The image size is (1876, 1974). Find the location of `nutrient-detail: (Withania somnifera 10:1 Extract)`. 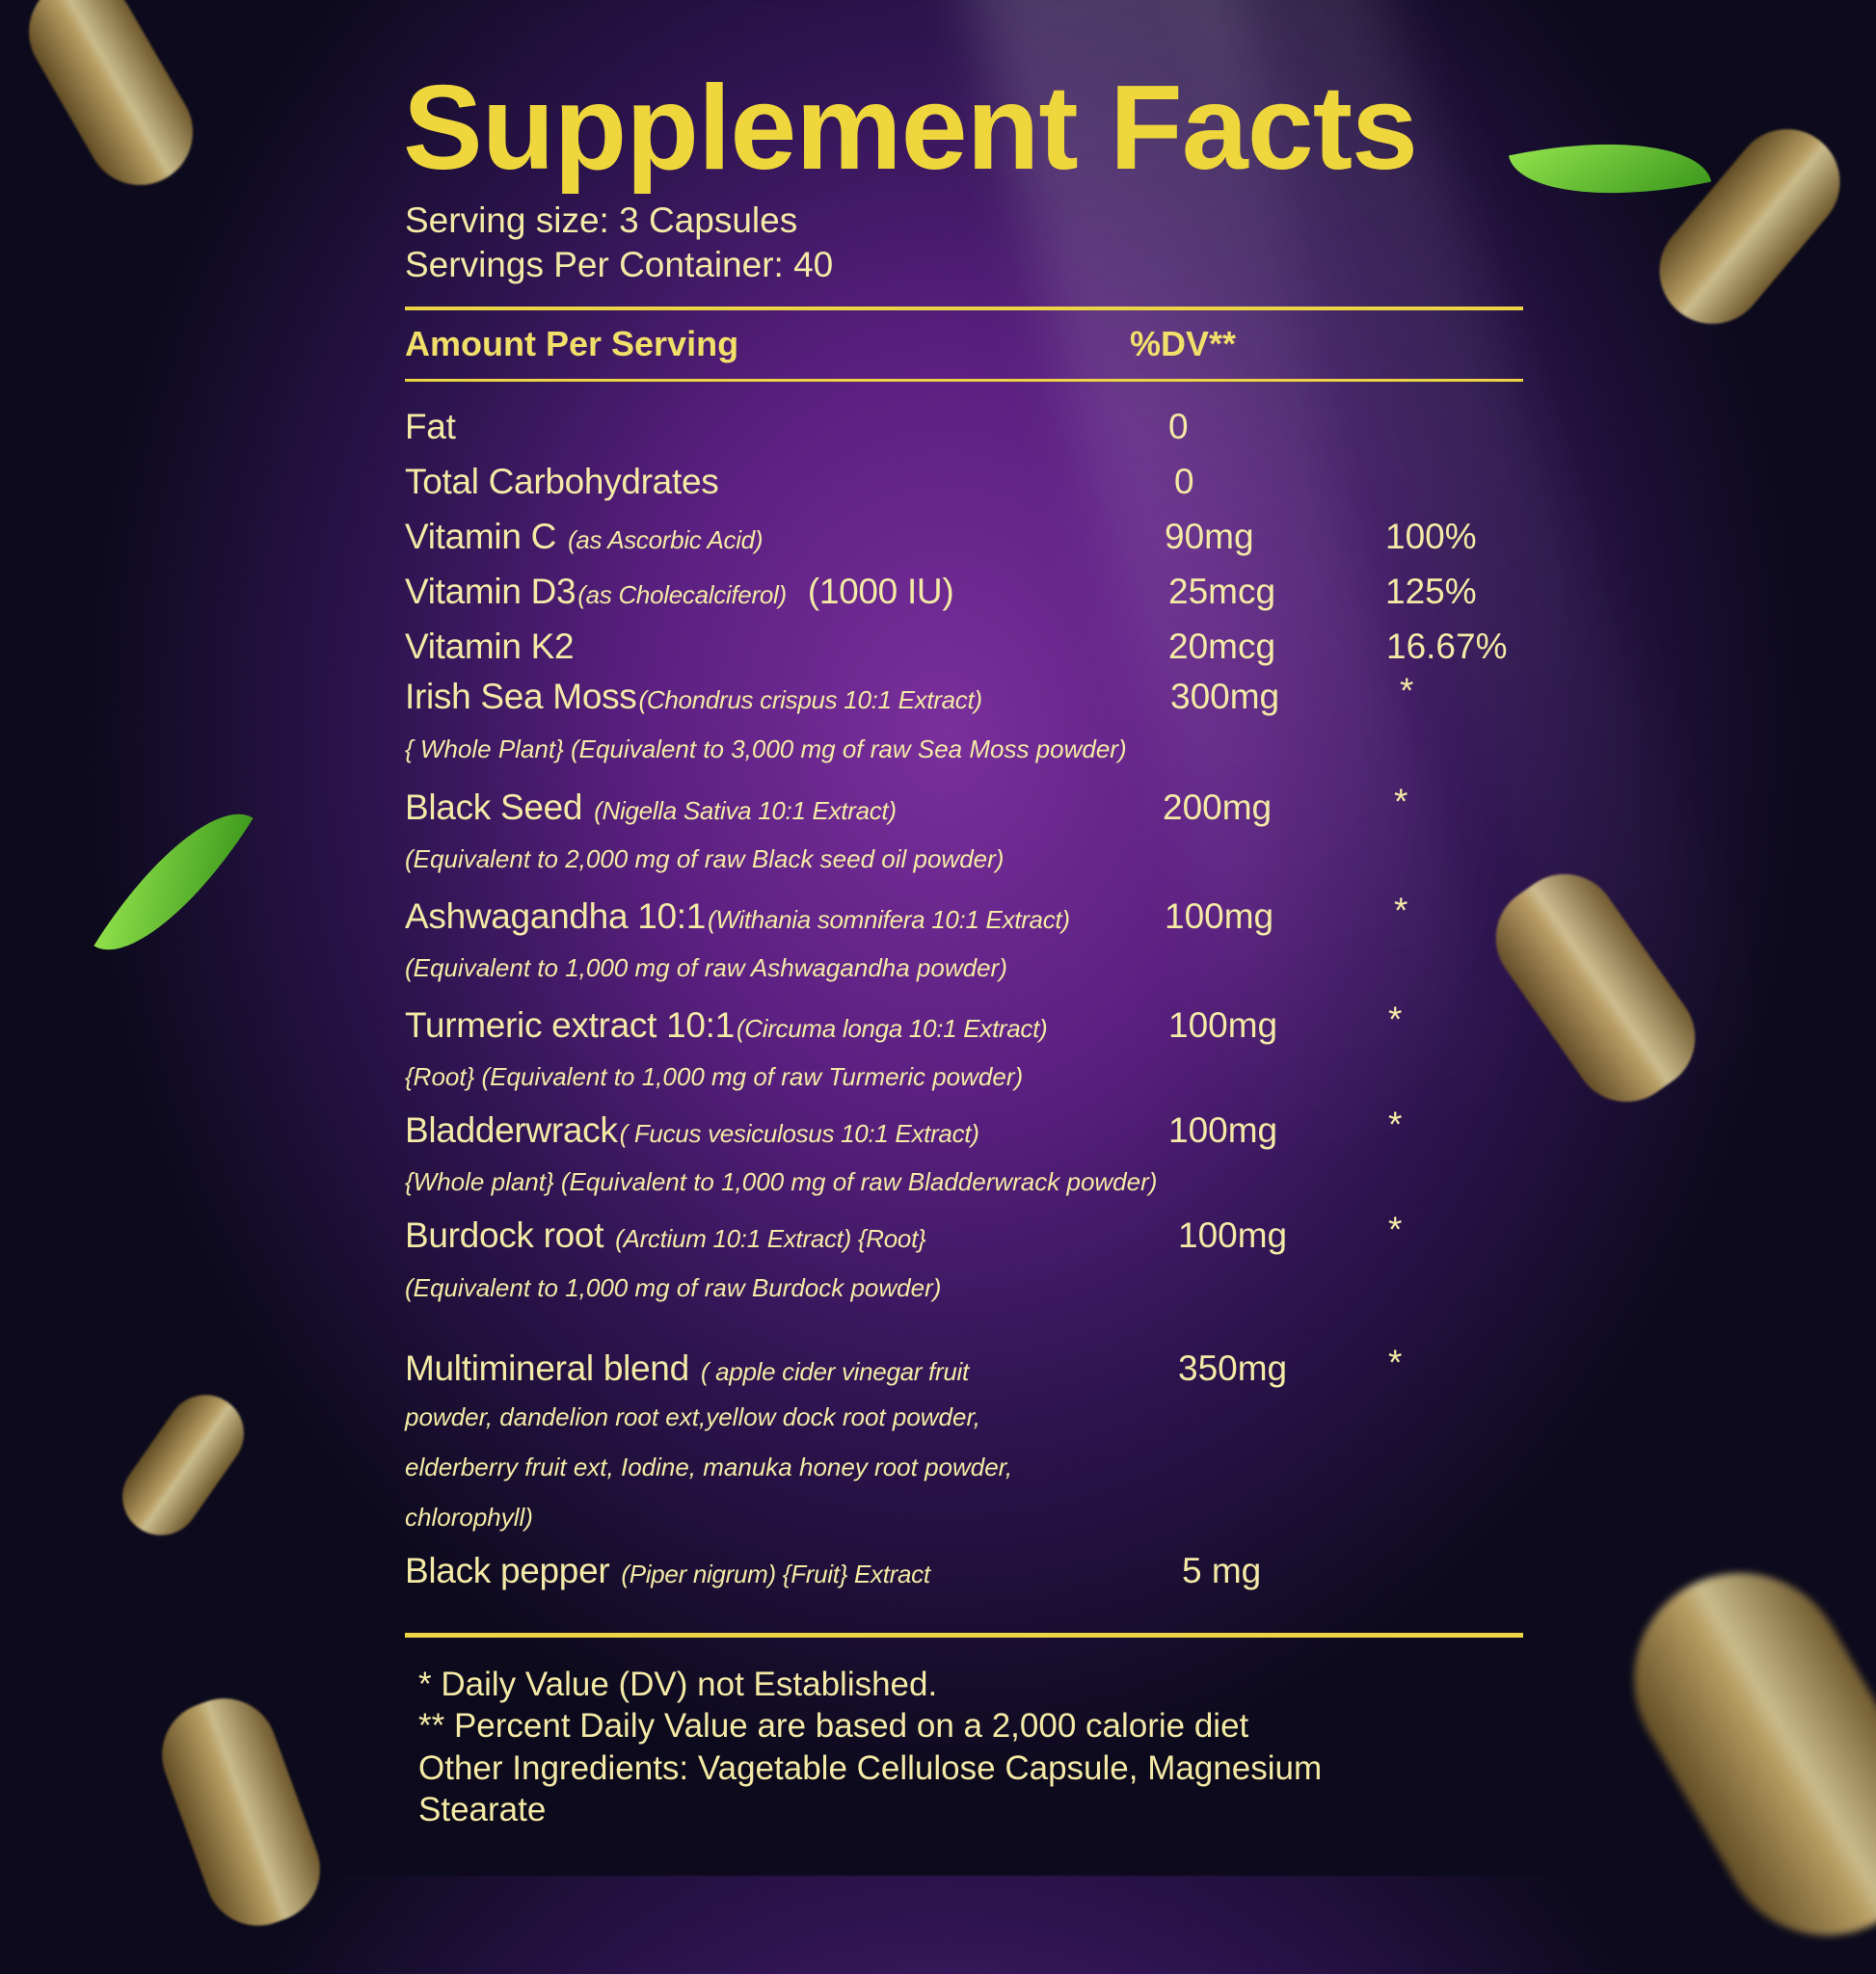

nutrient-detail: (Withania somnifera 10:1 Extract) is located at coordinates (889, 920).